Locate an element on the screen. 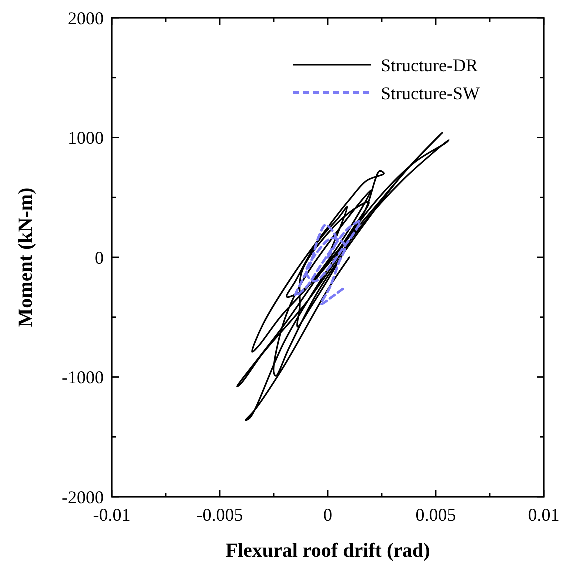 This screenshot has width=566, height=568. x-tick-label: 0 is located at coordinates (328, 515).